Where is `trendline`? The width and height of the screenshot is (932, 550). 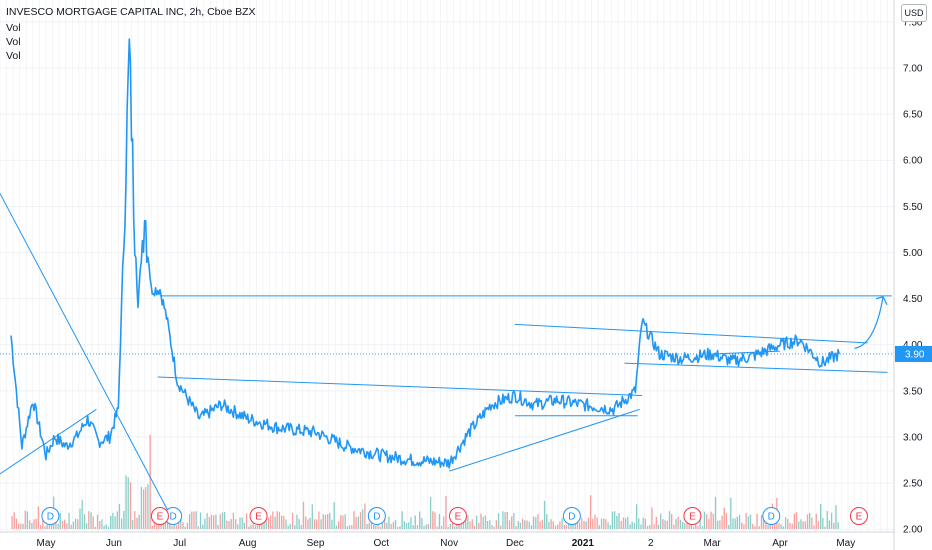
trendline is located at coordinates (756, 367).